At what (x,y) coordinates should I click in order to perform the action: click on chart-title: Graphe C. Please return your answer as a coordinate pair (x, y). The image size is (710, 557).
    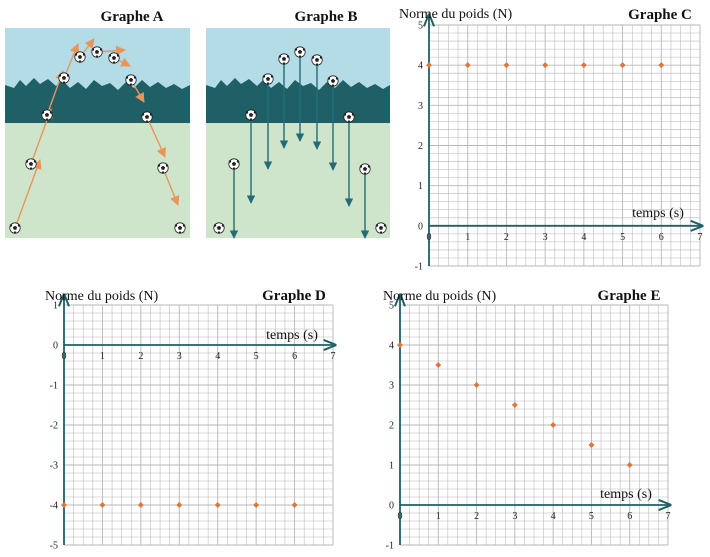
    Looking at the image, I should click on (660, 15).